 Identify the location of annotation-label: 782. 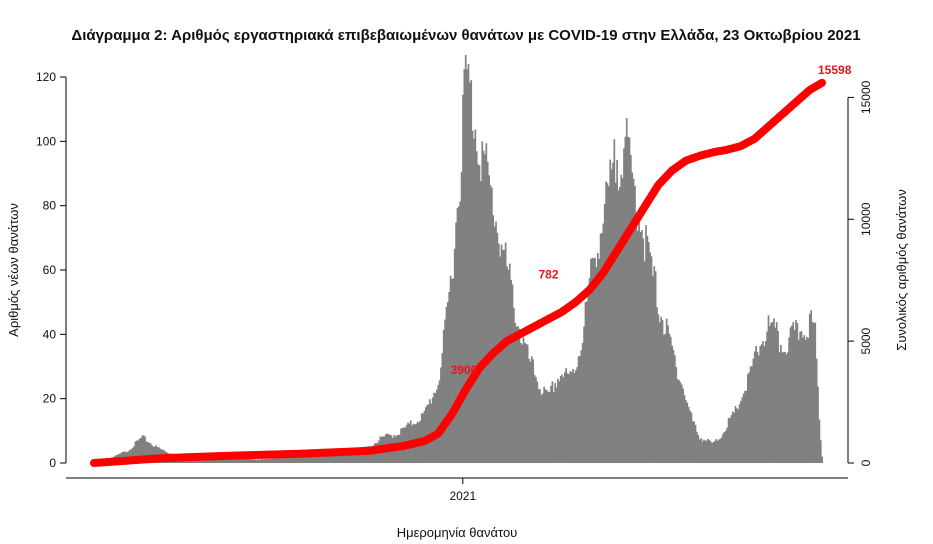
(548, 274).